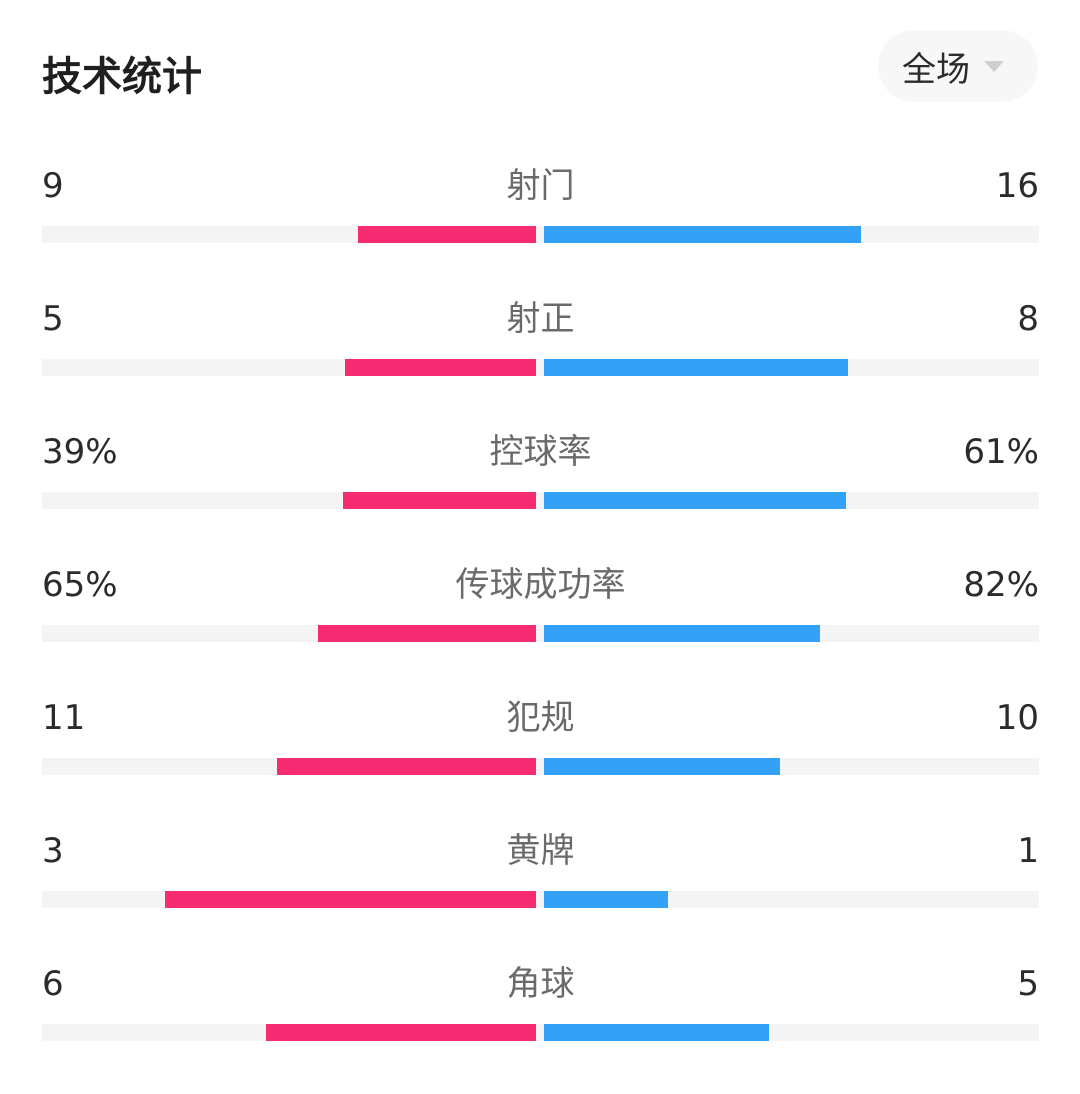  I want to click on stat-row-possession: 39% 控球率 61%, so click(540, 495).